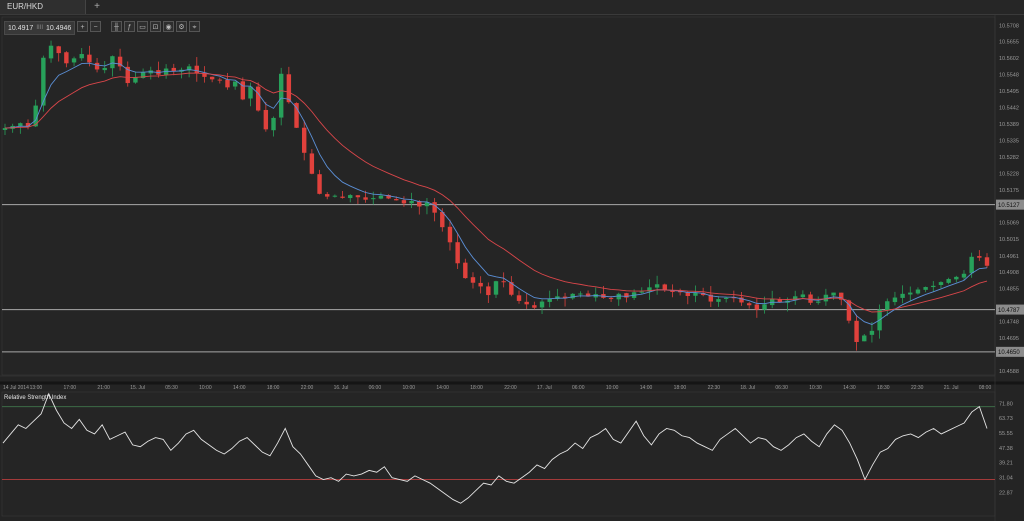 This screenshot has width=1024, height=521. What do you see at coordinates (181, 26) in the screenshot?
I see `settings-icon: ⚙` at bounding box center [181, 26].